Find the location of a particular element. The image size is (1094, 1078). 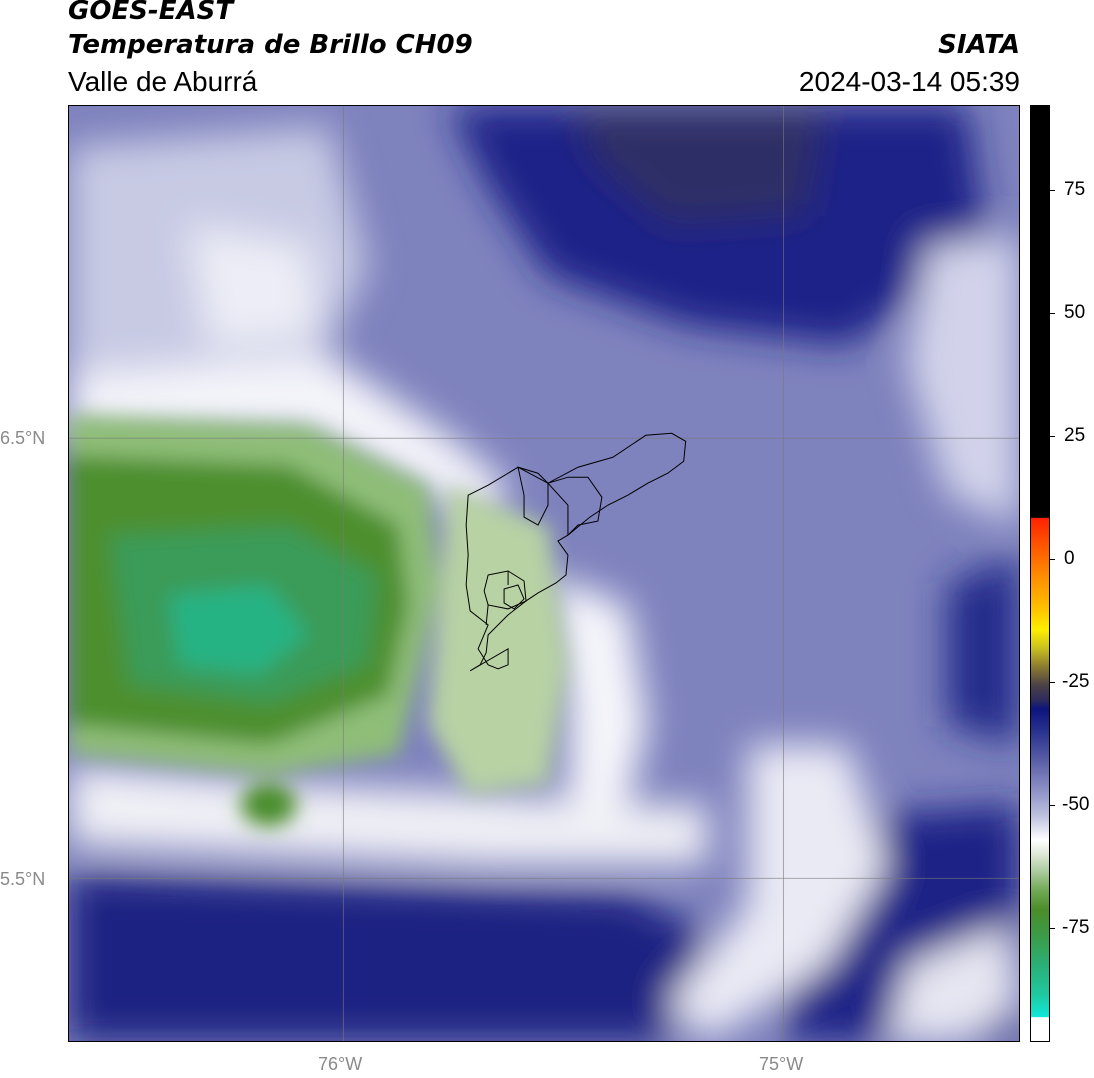

colorbar-label-50: 50 is located at coordinates (1075, 312).